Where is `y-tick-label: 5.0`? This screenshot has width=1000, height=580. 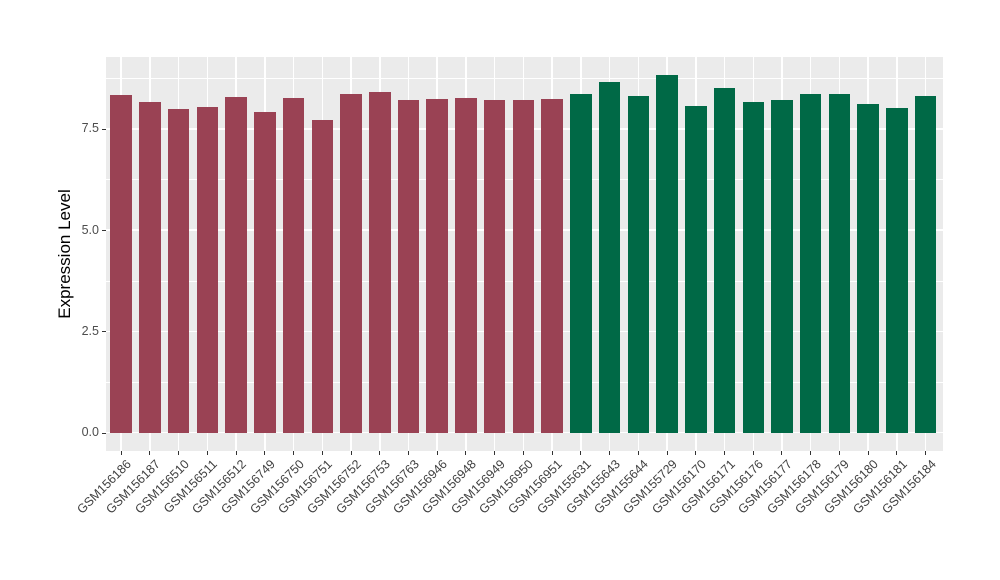 y-tick-label: 5.0 is located at coordinates (90, 229).